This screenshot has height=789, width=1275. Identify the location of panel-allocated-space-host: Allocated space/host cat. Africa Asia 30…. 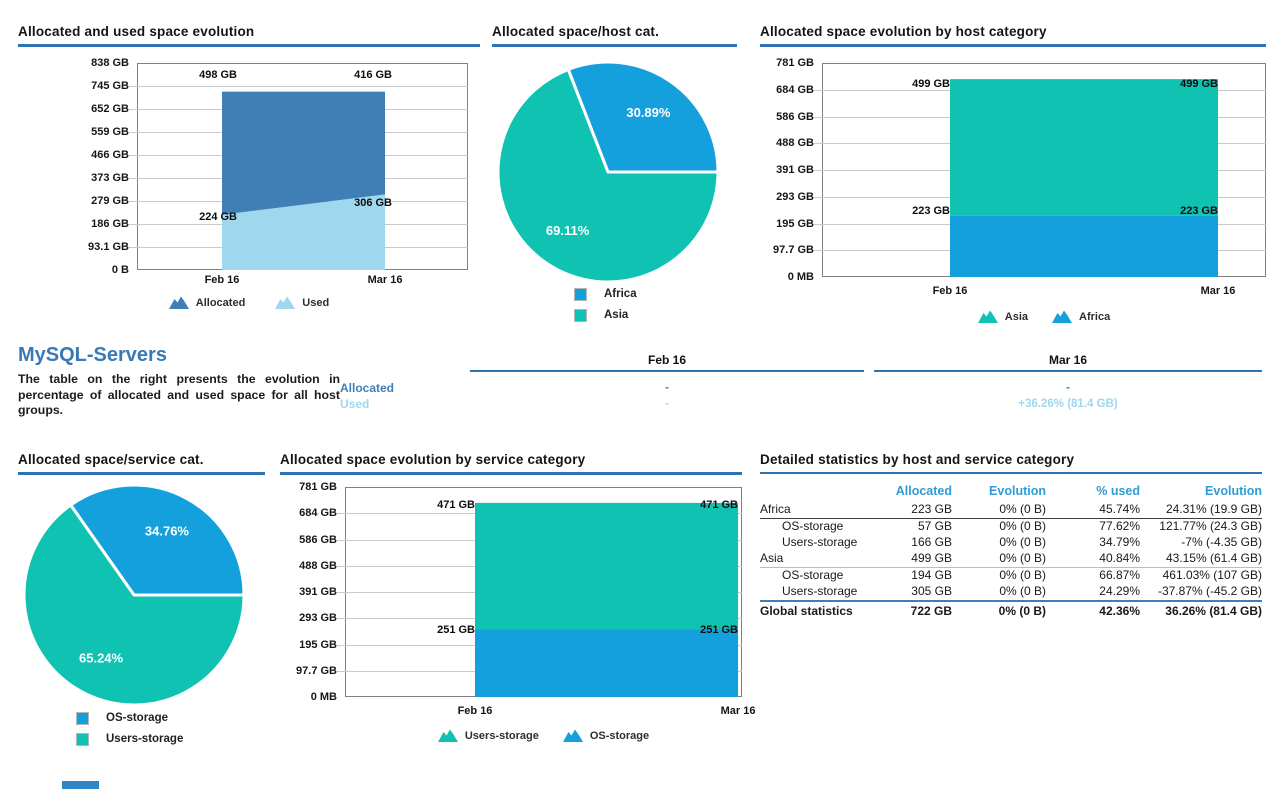
(614, 180).